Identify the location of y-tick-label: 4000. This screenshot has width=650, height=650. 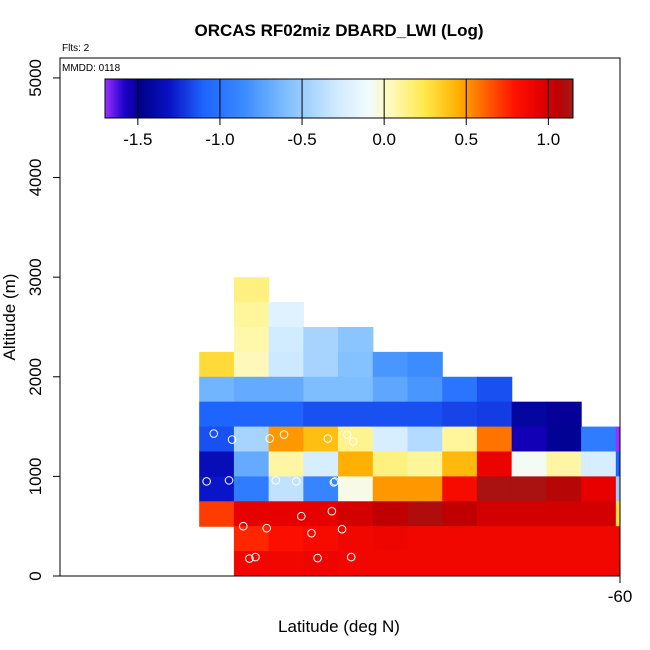
(35, 178).